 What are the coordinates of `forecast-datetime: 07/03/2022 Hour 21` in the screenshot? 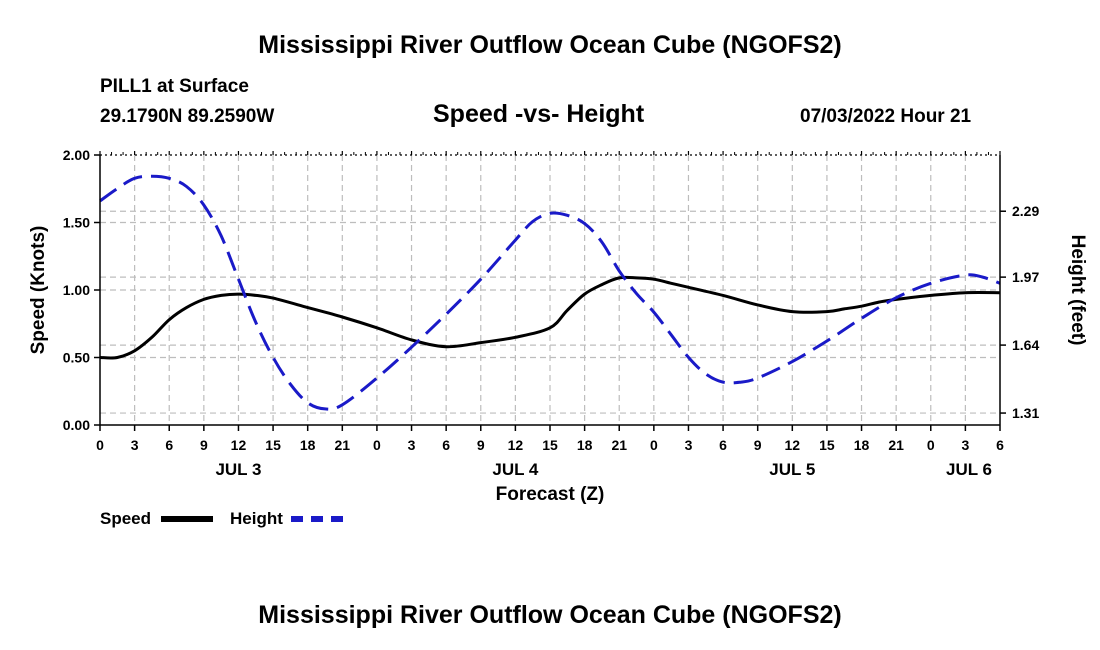 It's located at (886, 116).